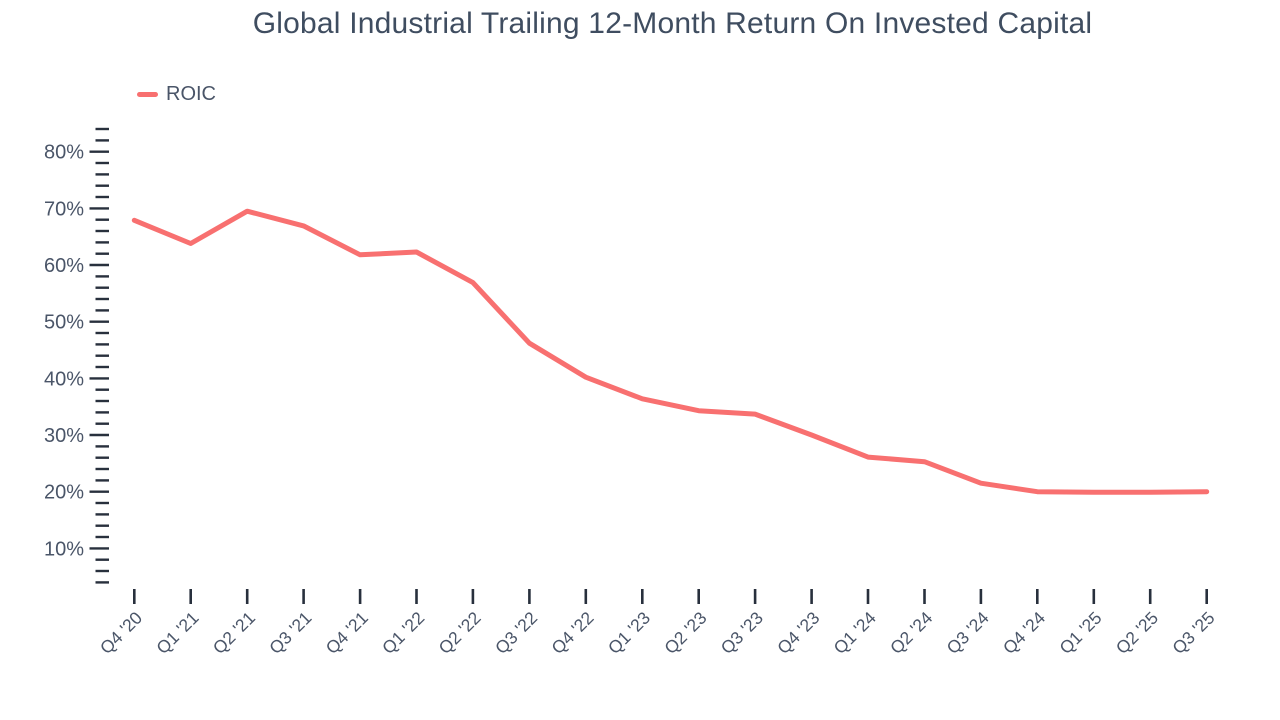 This screenshot has height=720, width=1280. I want to click on roic-line-swatch-icon, so click(147, 94).